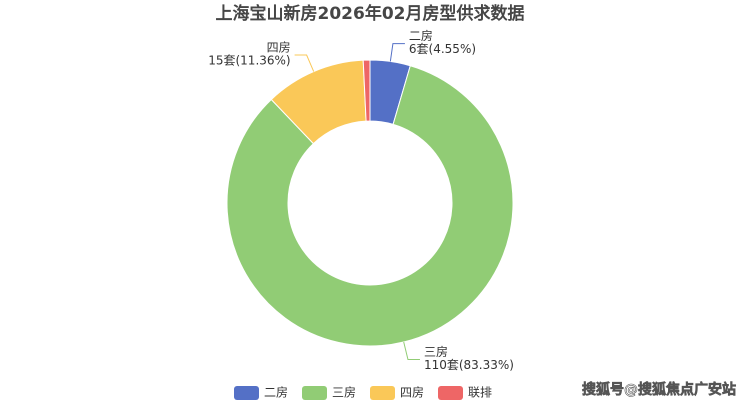 The image size is (740, 410). What do you see at coordinates (436, 351) in the screenshot?
I see `slice-name: 三房` at bounding box center [436, 351].